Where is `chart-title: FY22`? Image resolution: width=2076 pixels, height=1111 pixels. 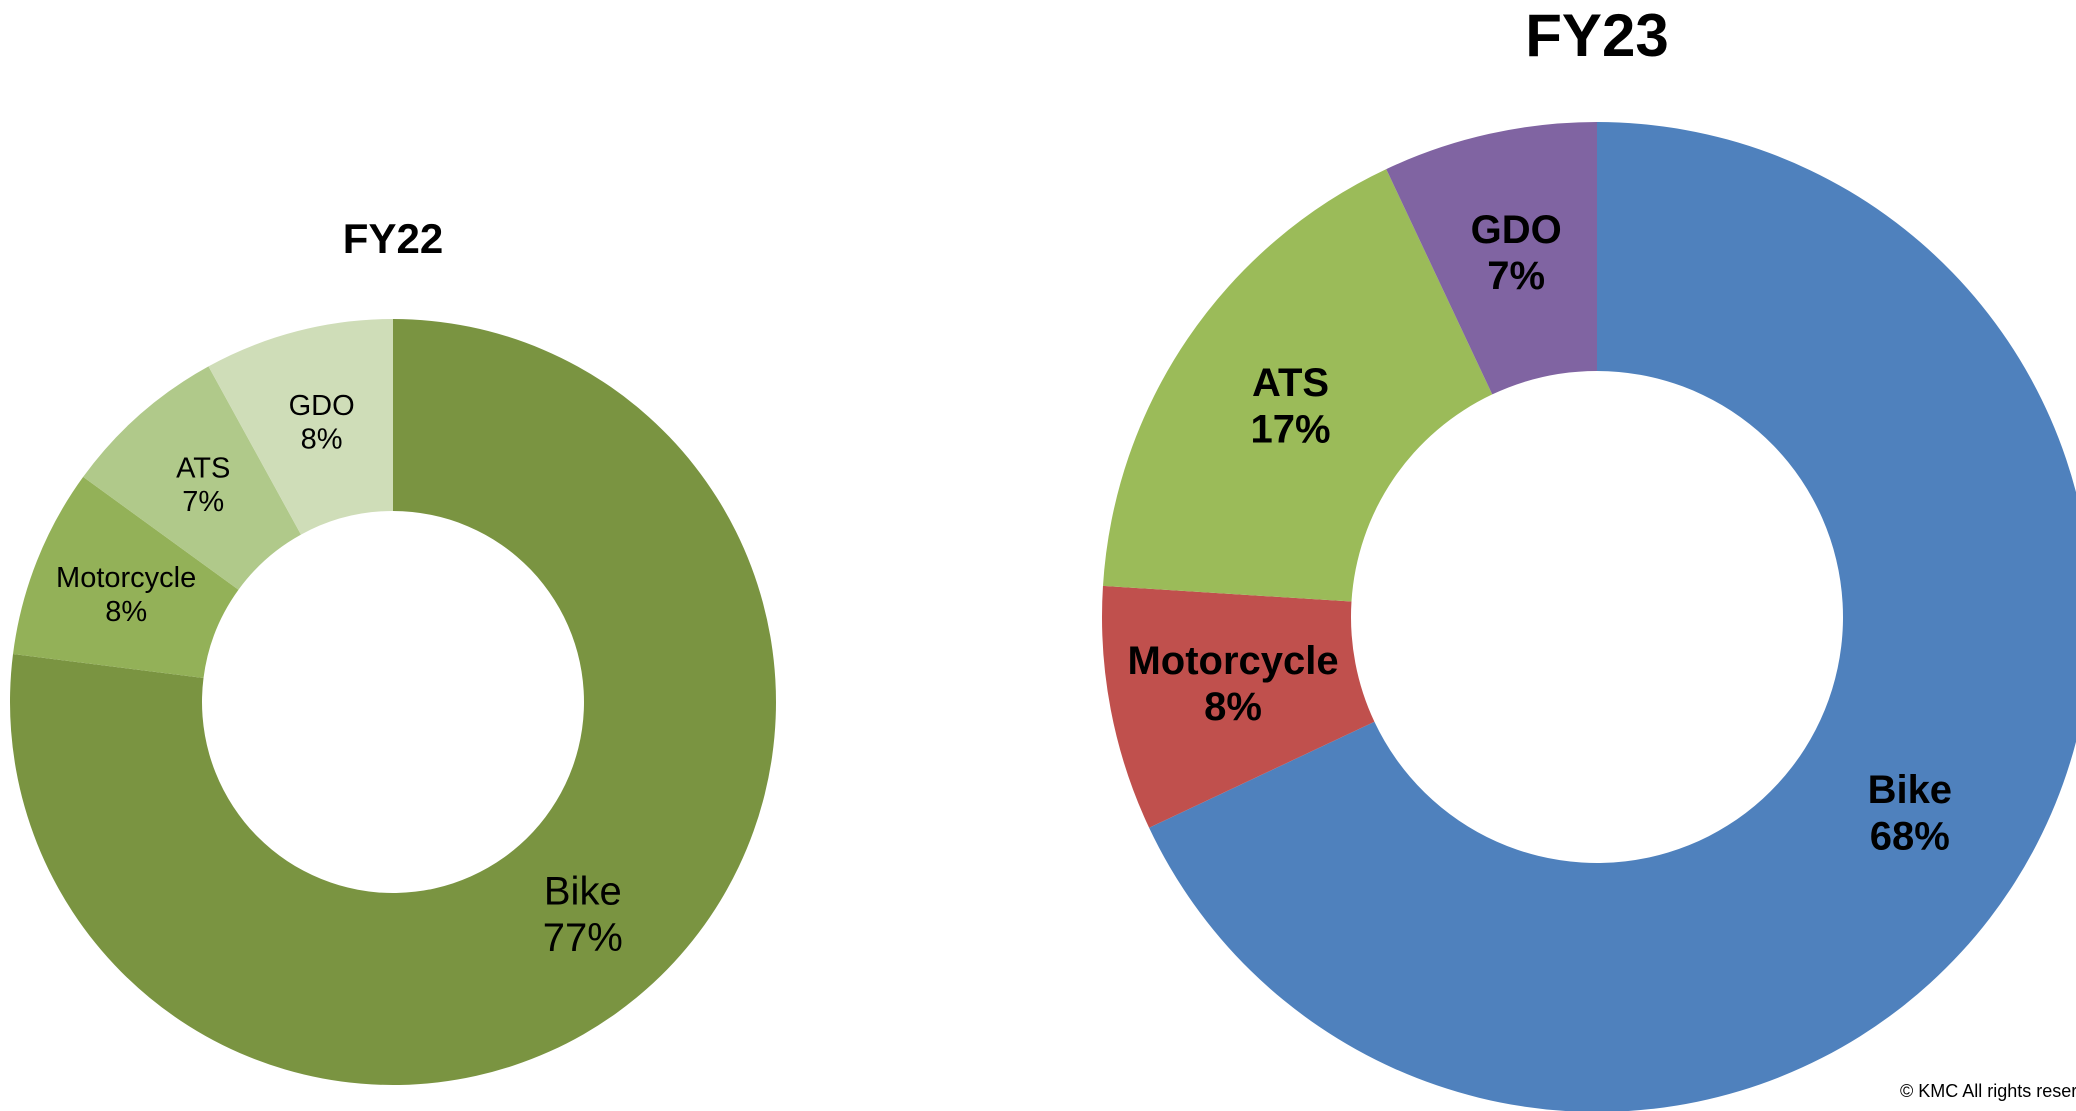
chart-title: FY22 is located at coordinates (393, 238).